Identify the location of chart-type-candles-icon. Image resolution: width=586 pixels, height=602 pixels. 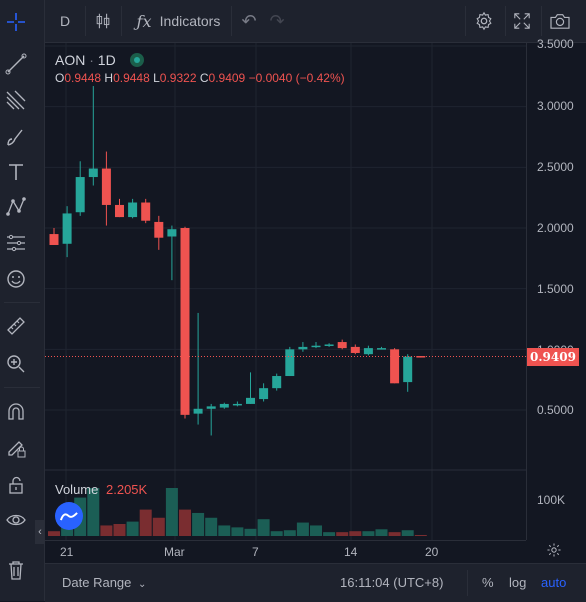
(103, 21).